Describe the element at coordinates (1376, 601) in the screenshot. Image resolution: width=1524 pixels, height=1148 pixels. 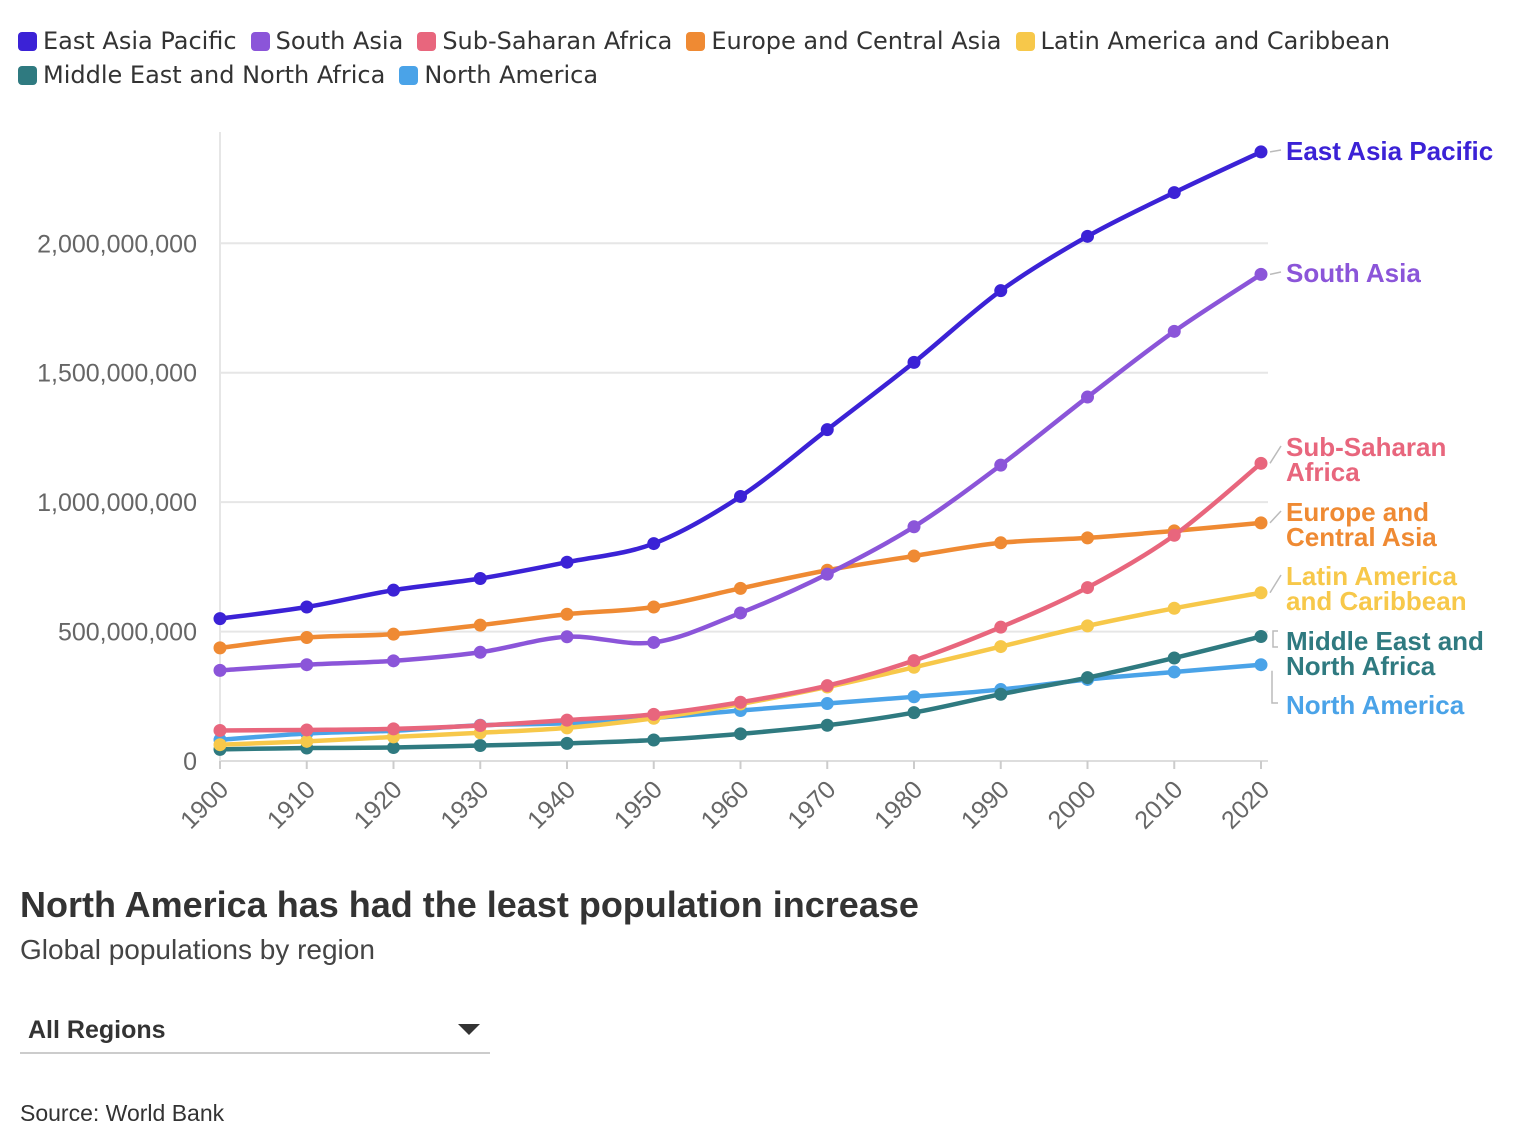
I see `end-label-latin-america-and-caribbean: and Caribbean` at that location.